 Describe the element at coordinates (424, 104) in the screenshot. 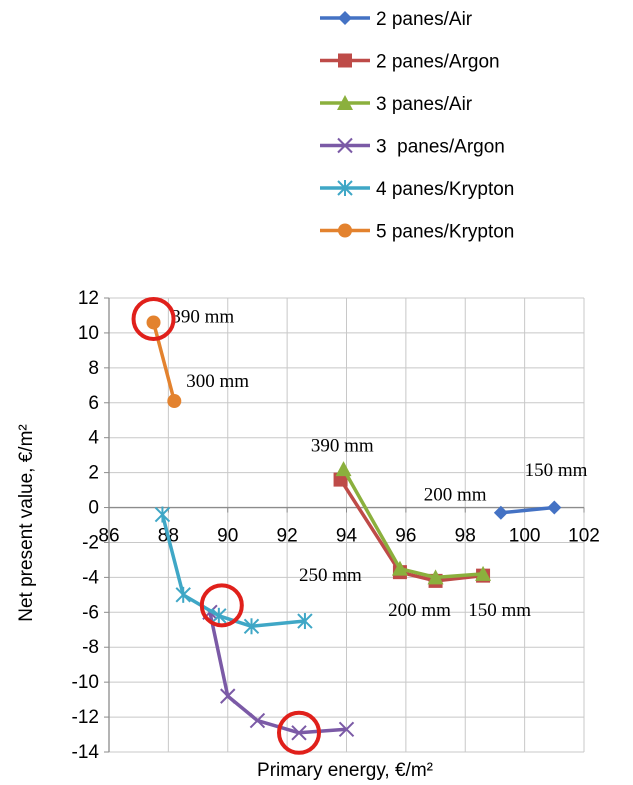

I see `legend-label: 3 panes/Air` at that location.